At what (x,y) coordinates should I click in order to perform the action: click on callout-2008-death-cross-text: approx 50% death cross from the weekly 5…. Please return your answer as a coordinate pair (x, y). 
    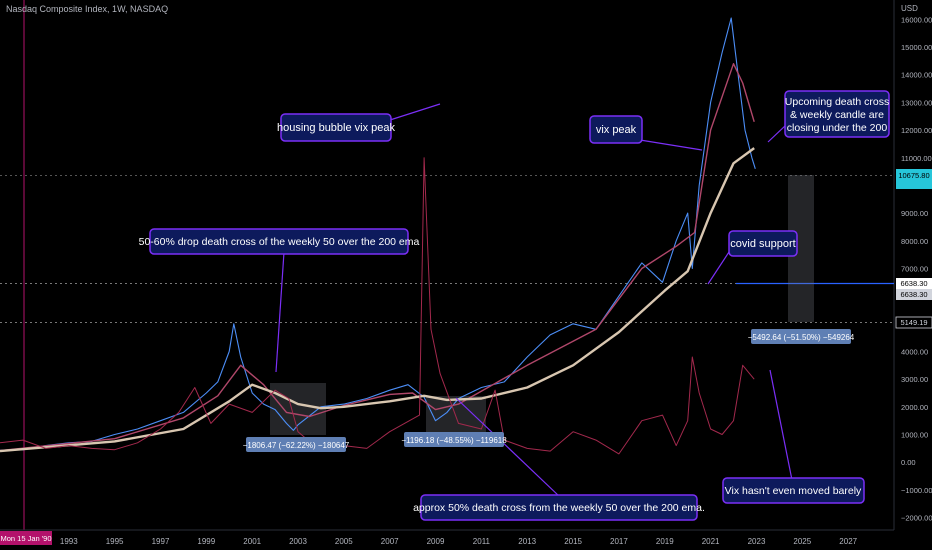
    Looking at the image, I should click on (559, 508).